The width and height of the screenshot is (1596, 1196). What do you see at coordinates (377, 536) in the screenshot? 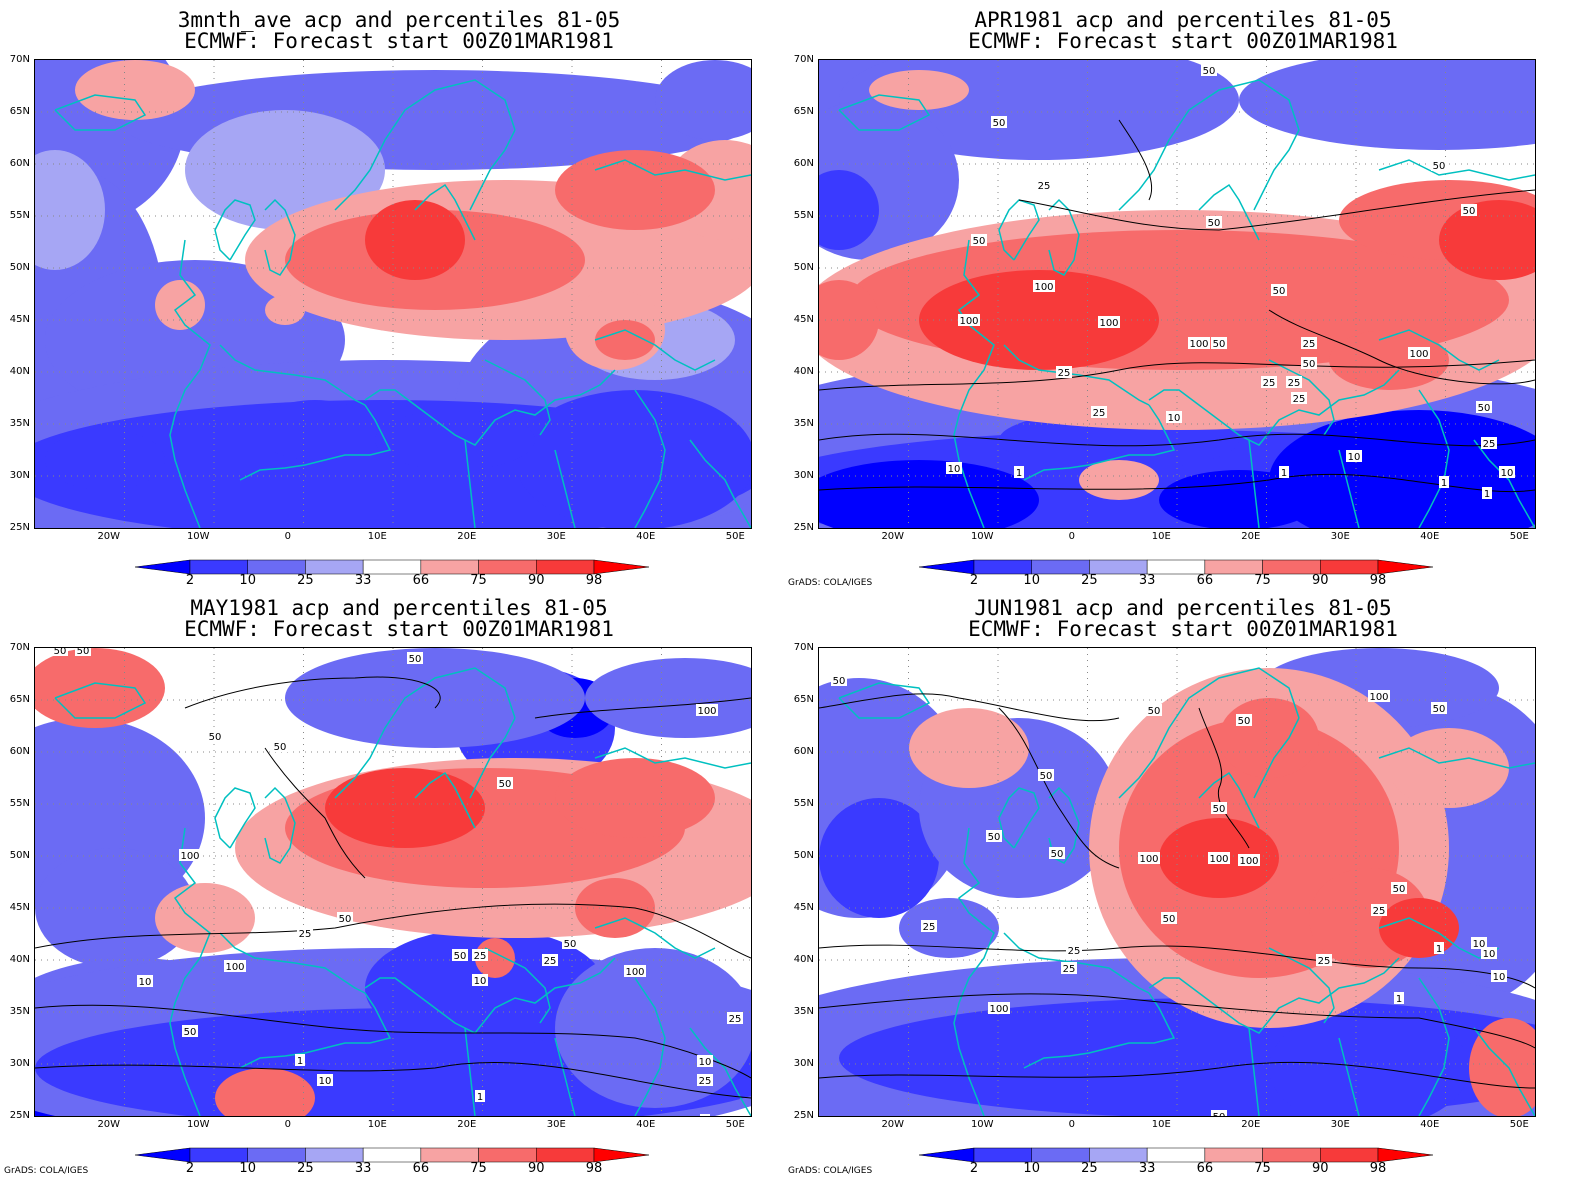
I see `longitude-label: 10E` at bounding box center [377, 536].